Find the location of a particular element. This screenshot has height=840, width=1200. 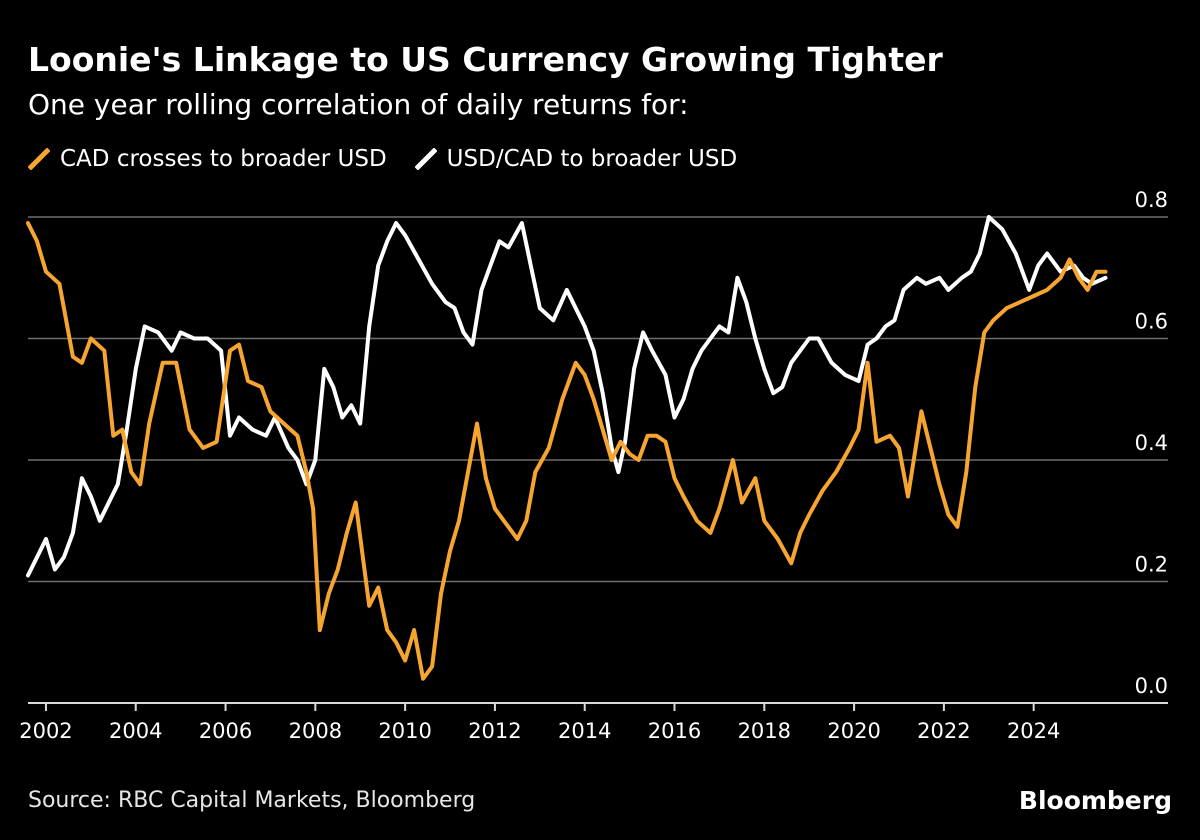

x-tick-label: 2024 is located at coordinates (1033, 731).